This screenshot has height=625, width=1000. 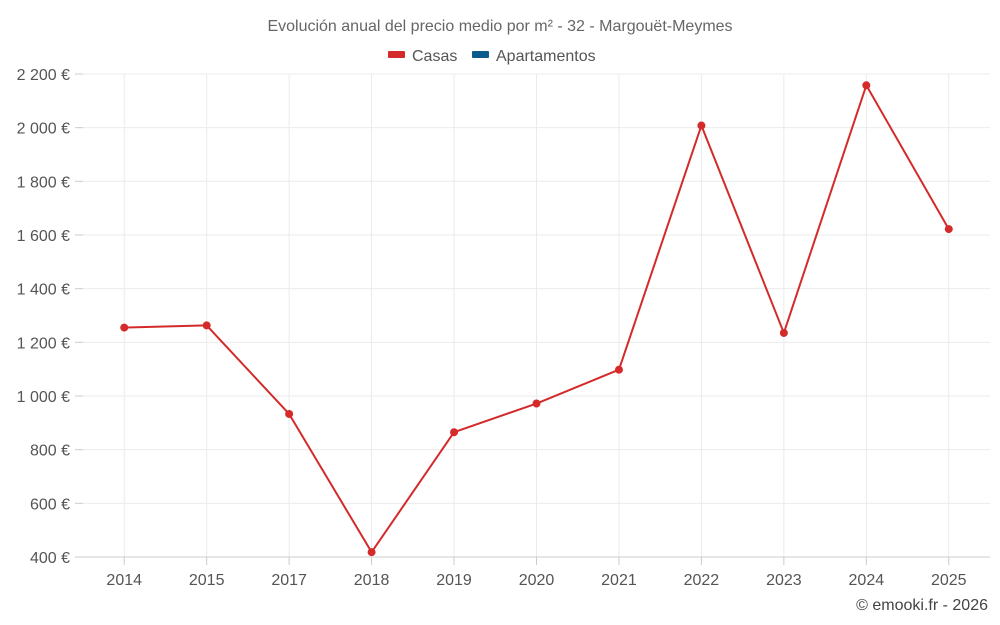 What do you see at coordinates (454, 432) in the screenshot?
I see `data-point-2019` at bounding box center [454, 432].